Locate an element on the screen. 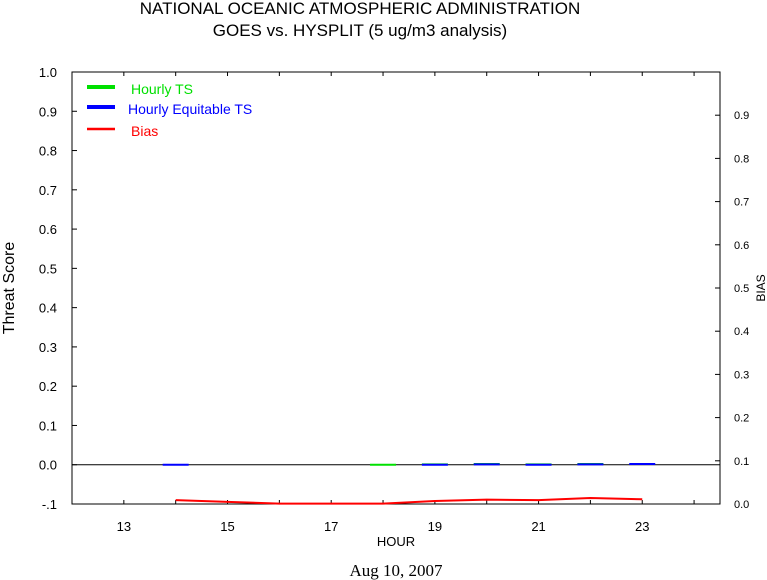 This screenshot has height=580, width=767. y-tick-label: 0.4 is located at coordinates (48, 308).